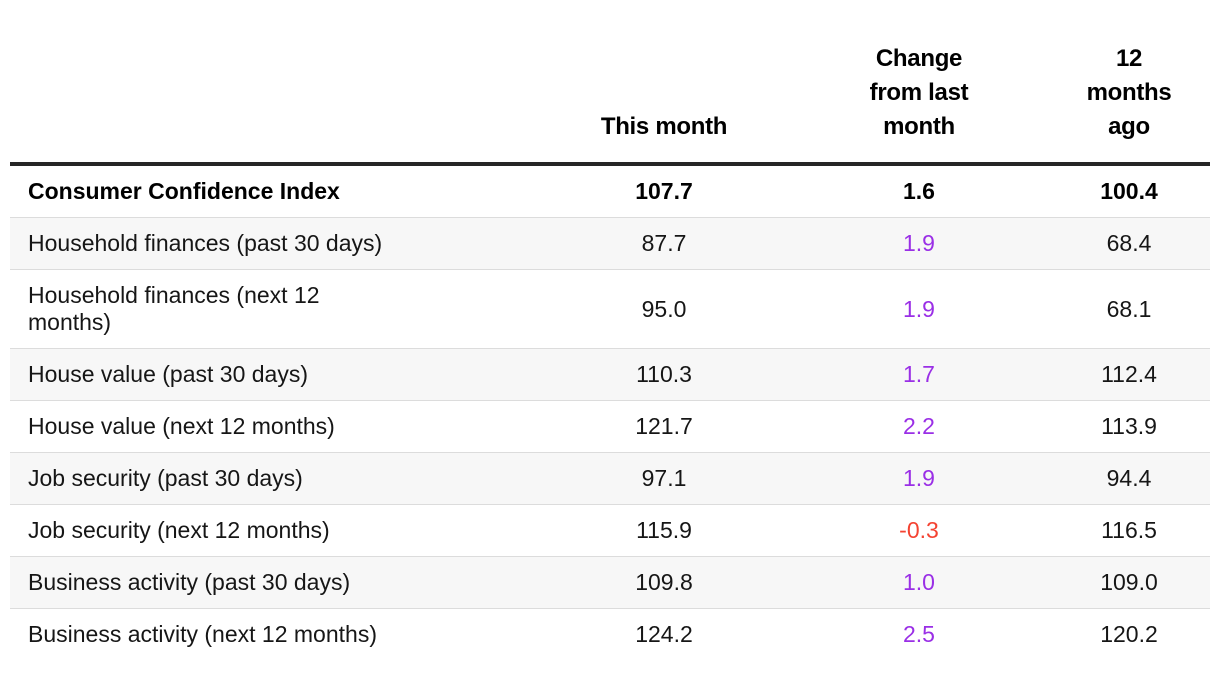 The width and height of the screenshot is (1220, 680). Describe the element at coordinates (919, 426) in the screenshot. I see `value-change: 2.2` at that location.